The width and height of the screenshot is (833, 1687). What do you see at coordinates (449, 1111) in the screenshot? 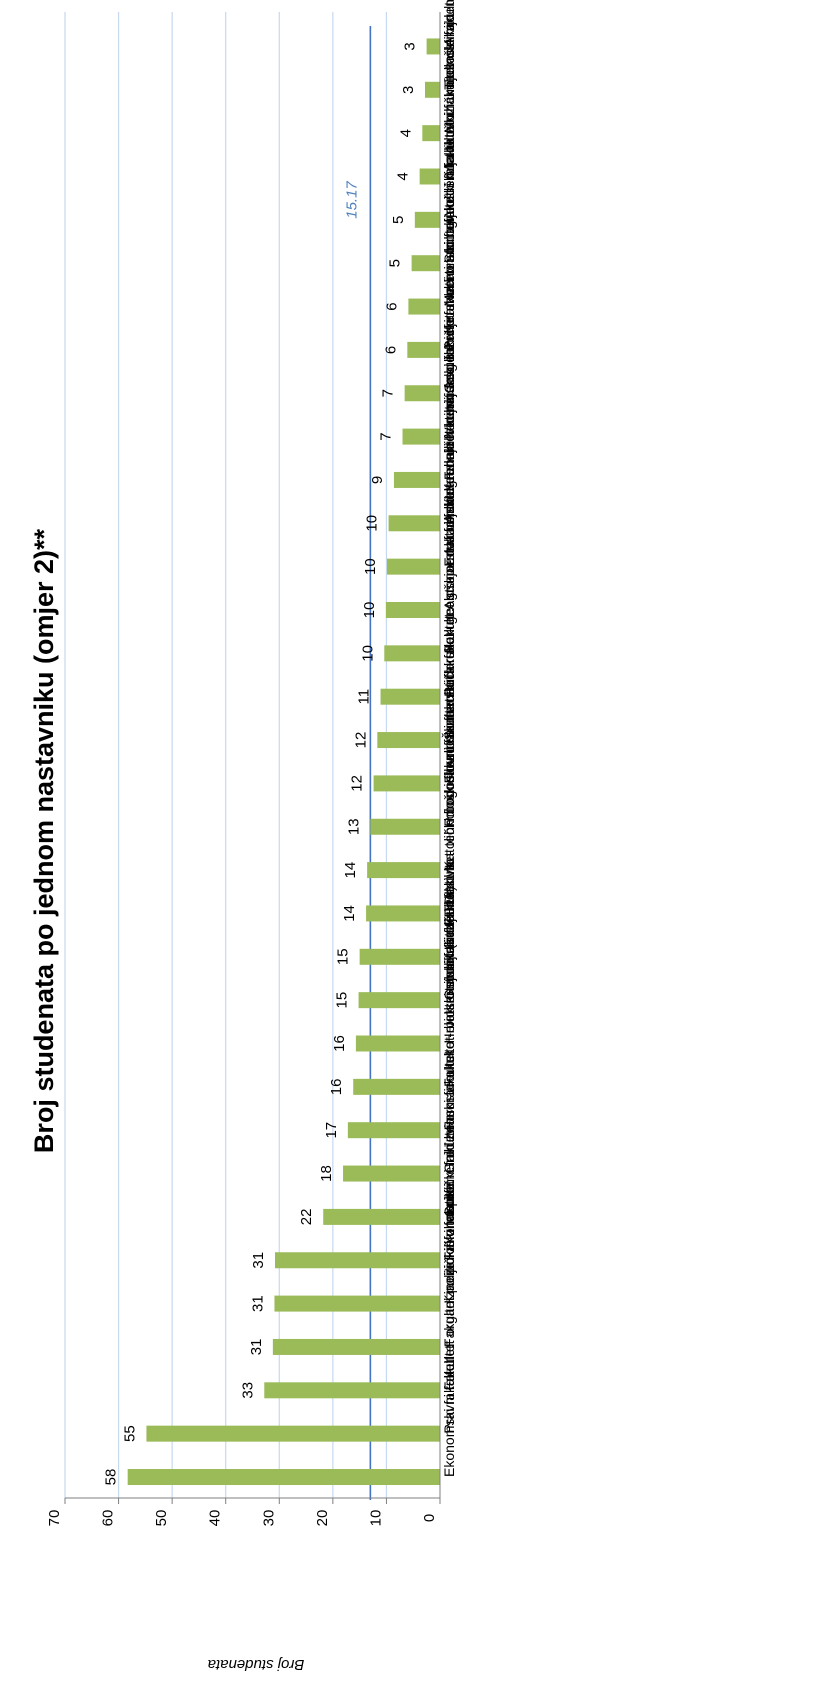
I see `category-label: Građevinski fakultet` at bounding box center [449, 1111].